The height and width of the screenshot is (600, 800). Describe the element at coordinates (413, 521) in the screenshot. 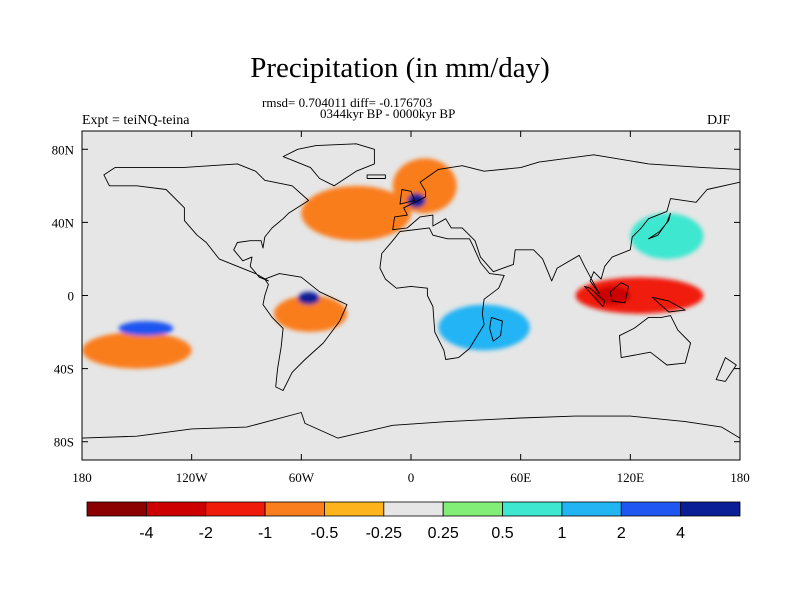

I see `colorbar: -4 -2 -1 -0.5 -0.25 0.25 0.5 1 2 4` at that location.